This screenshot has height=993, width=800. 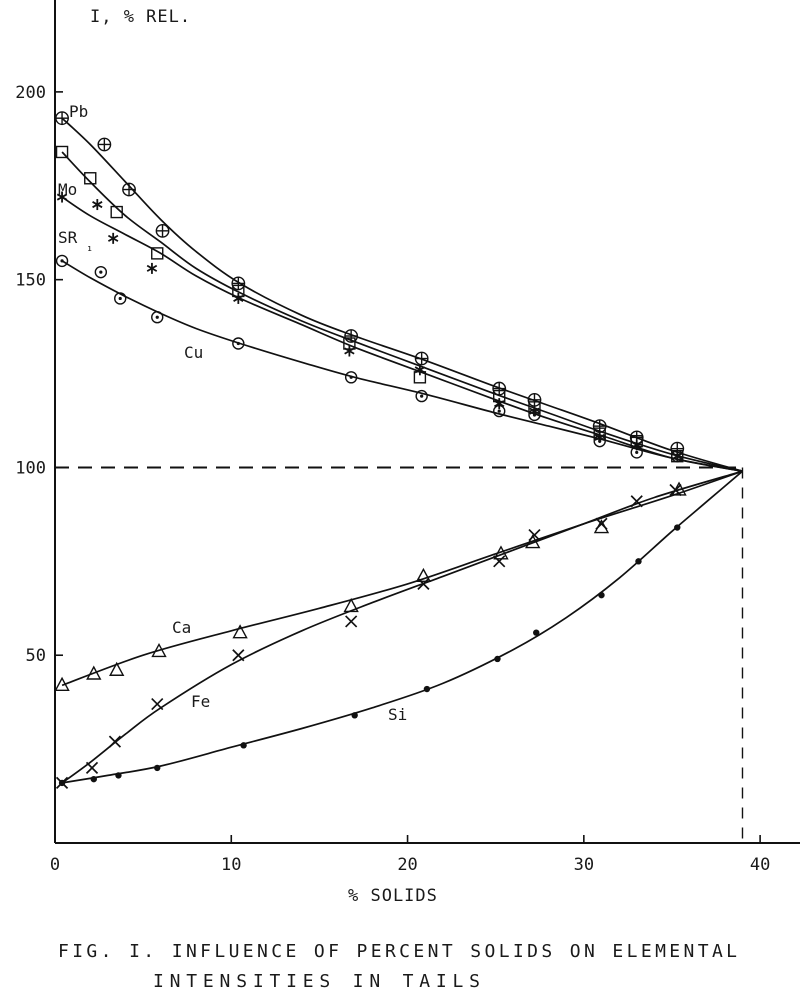 What do you see at coordinates (68, 237) in the screenshot?
I see `series-label-sr: SR` at bounding box center [68, 237].